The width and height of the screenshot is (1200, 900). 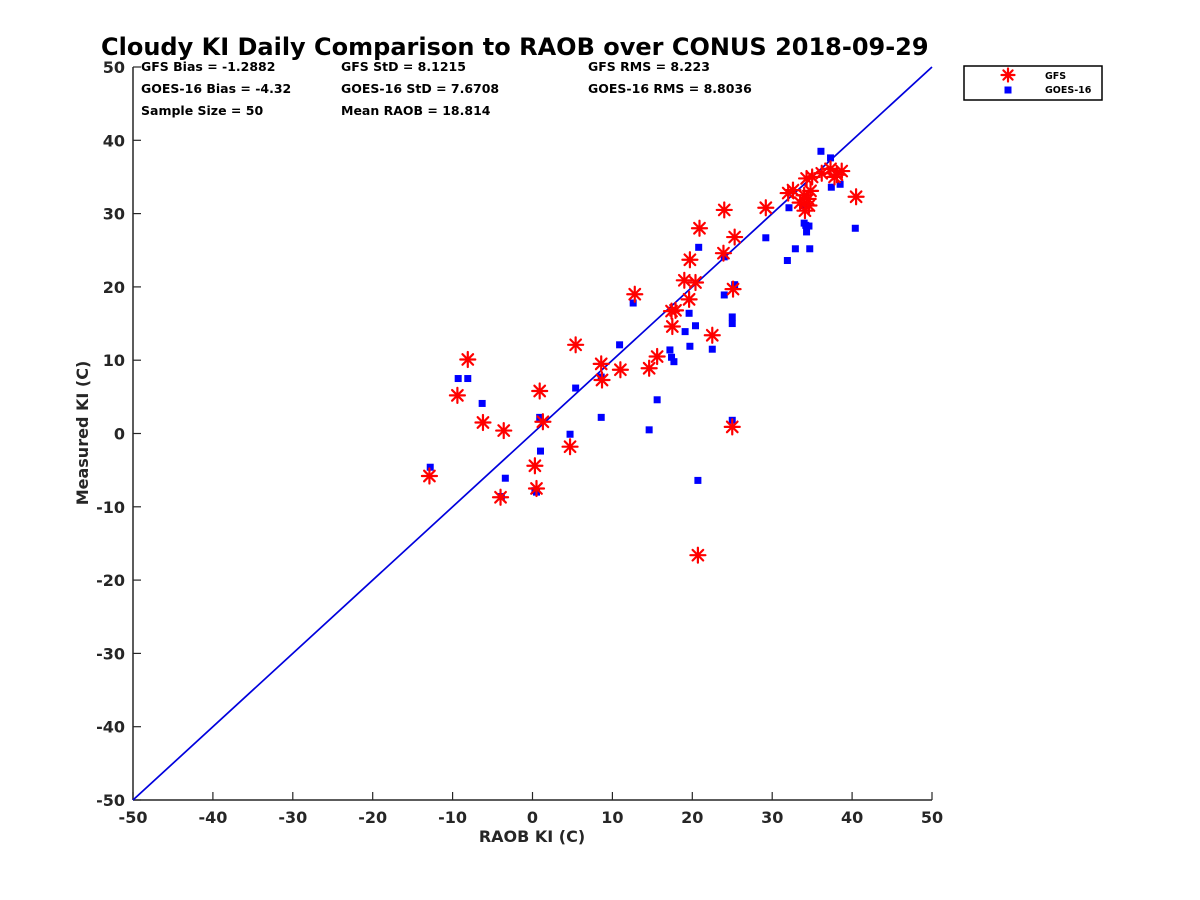 What do you see at coordinates (82, 433) in the screenshot?
I see `y-axis-label: Measured KI (C)` at bounding box center [82, 433].